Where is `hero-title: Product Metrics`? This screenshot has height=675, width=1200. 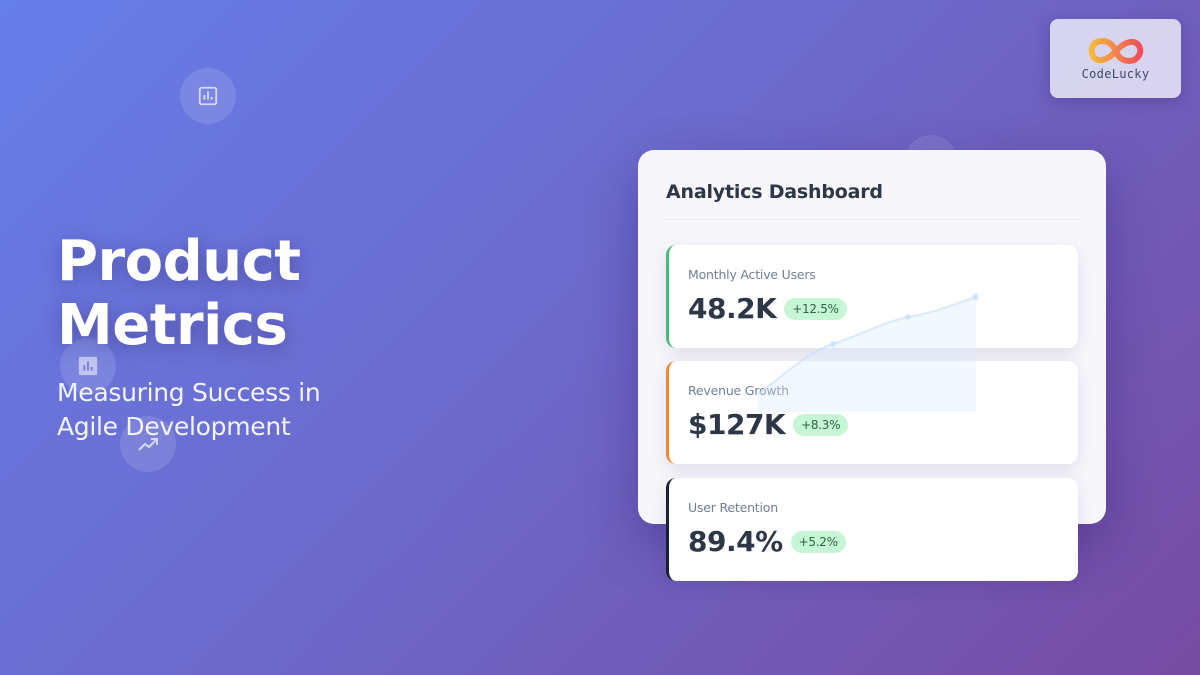 hero-title: Product Metrics is located at coordinates (188, 294).